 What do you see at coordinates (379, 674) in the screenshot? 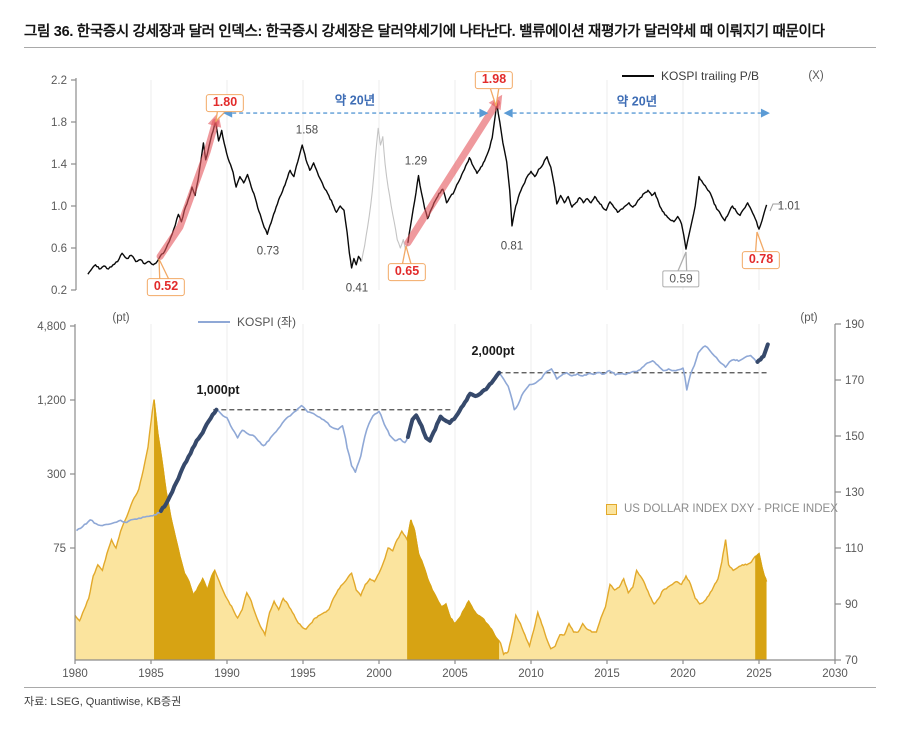
I see `x-axis-tick-label: 2000` at bounding box center [379, 674].